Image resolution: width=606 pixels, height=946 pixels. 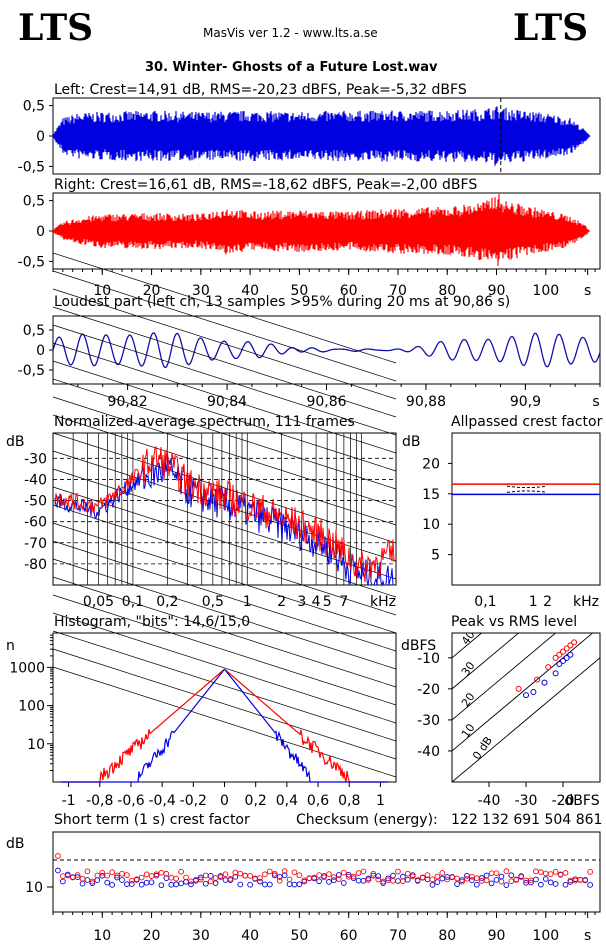 What do you see at coordinates (551, 28) in the screenshot?
I see `logo-right: LTS` at bounding box center [551, 28].